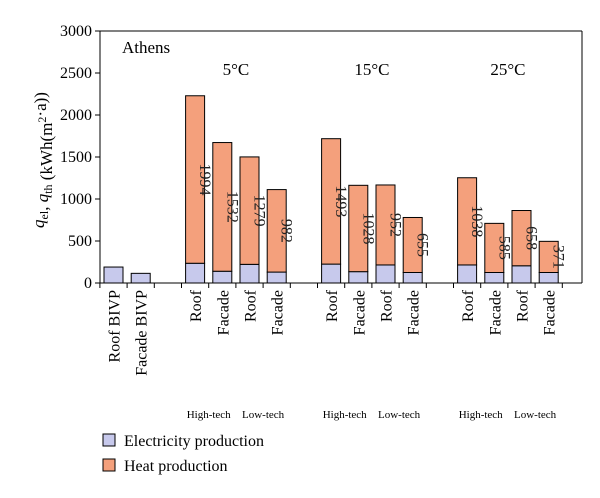 Image resolution: width=600 pixels, height=498 pixels. I want to click on heat-value-label: 1028, so click(367, 228).